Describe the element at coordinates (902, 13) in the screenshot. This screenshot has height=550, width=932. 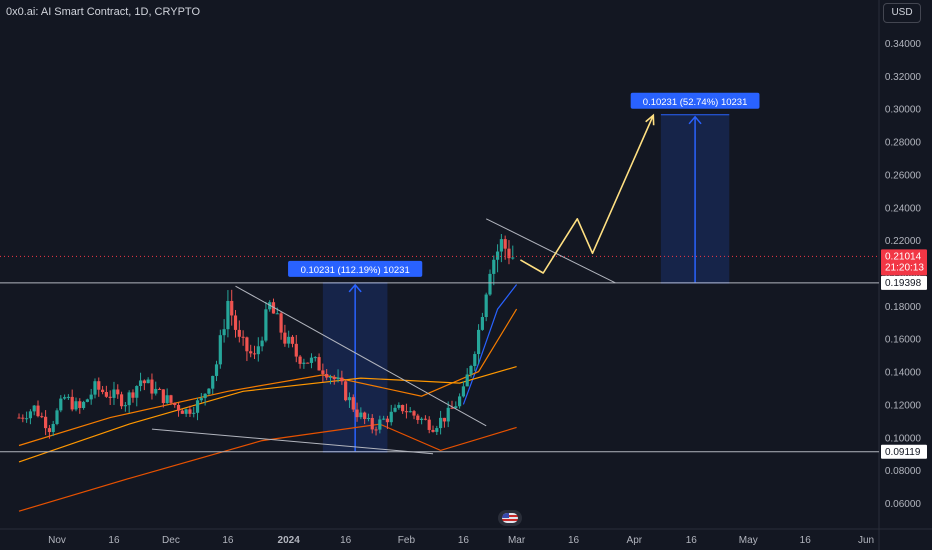
I see `currency-button: USD` at that location.